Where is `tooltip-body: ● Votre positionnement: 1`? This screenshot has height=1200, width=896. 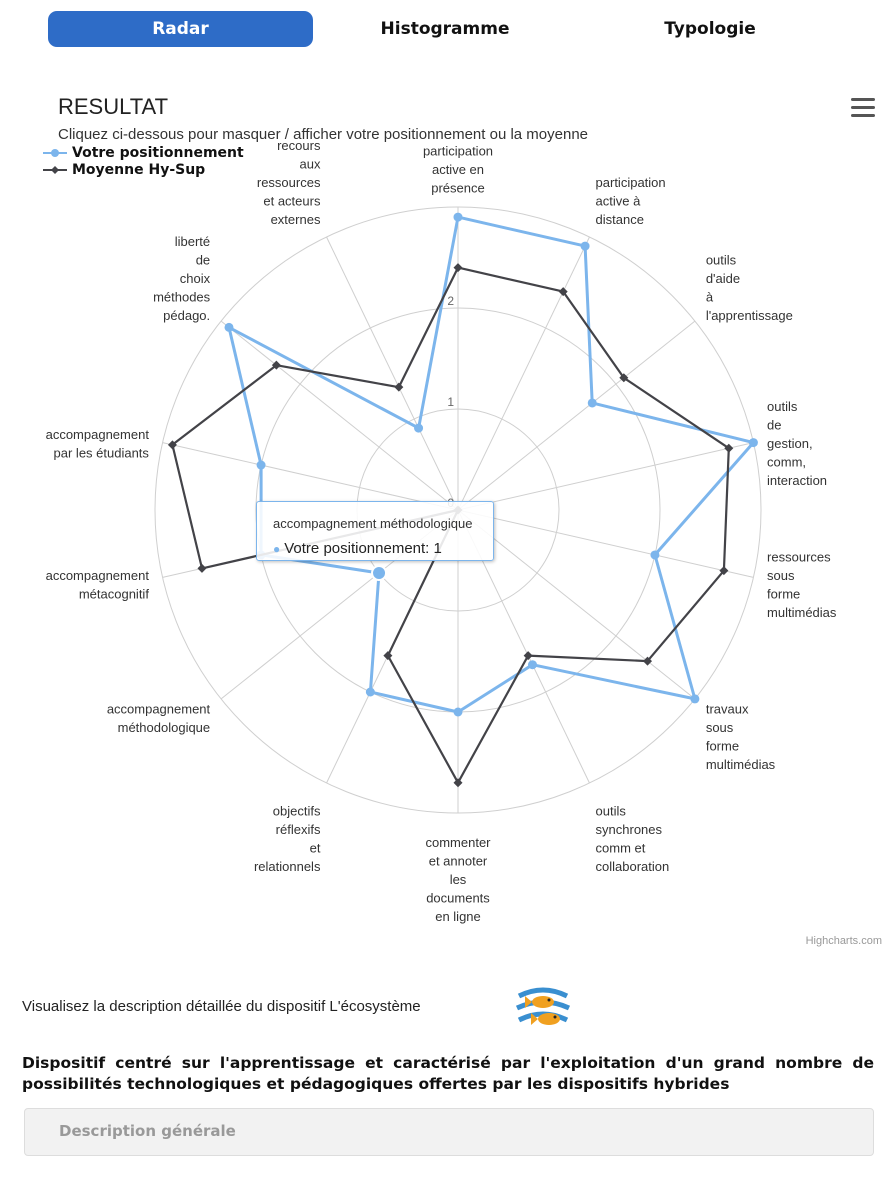
tooltip-body: ● Votre positionnement: 1 is located at coordinates (357, 548).